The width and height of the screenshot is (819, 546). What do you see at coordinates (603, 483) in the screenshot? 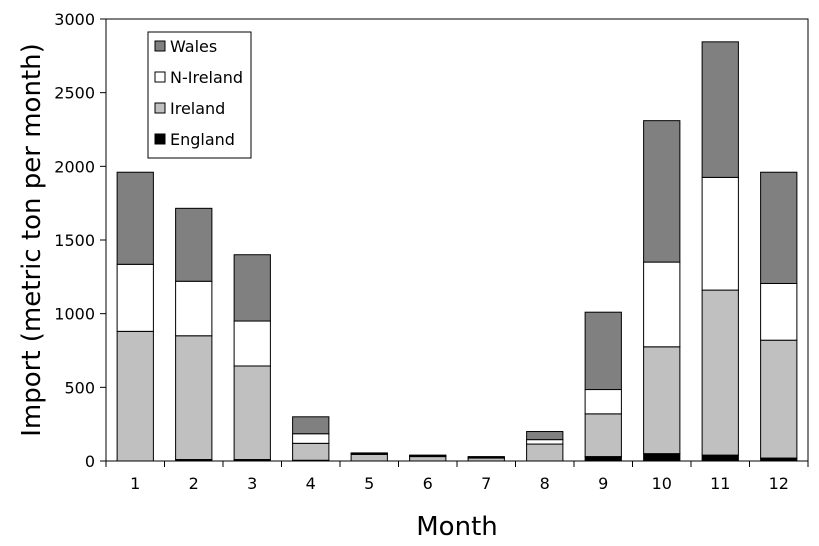
I see `x-tick-label: 9` at bounding box center [603, 483].